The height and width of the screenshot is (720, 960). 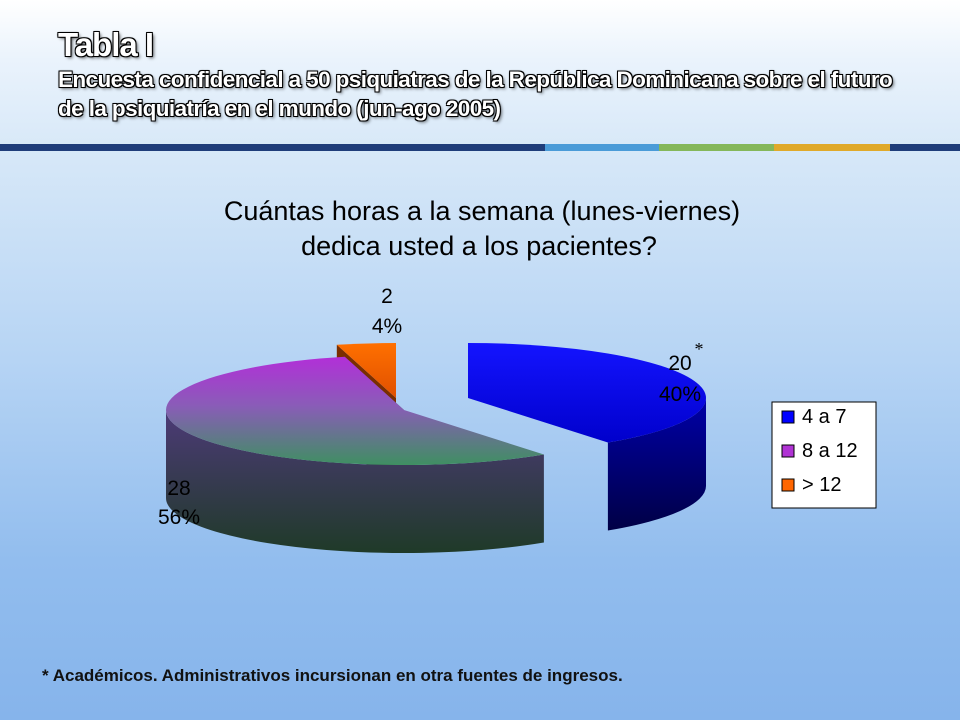 I want to click on data-label-percent: 40%, so click(x=680, y=394).